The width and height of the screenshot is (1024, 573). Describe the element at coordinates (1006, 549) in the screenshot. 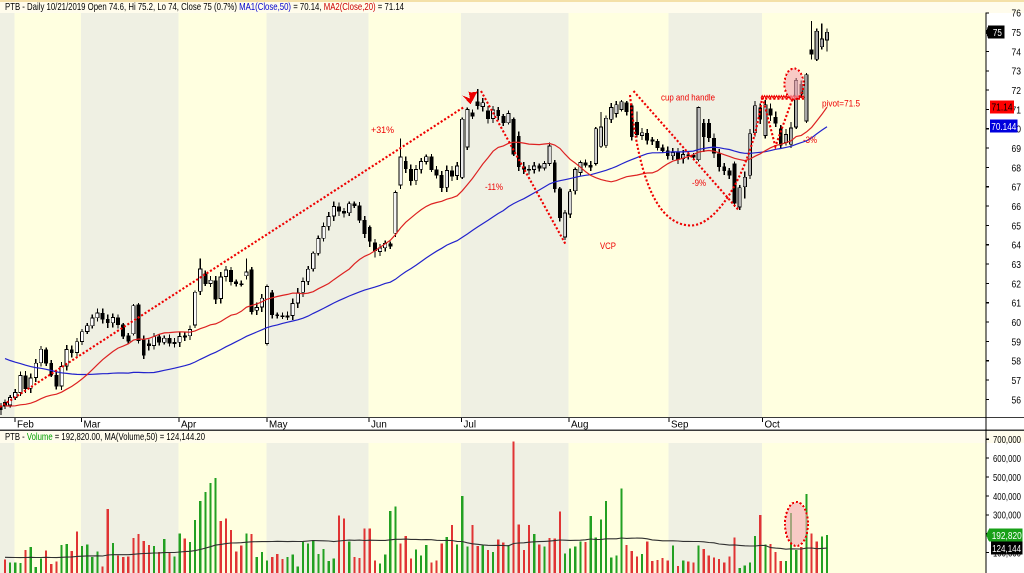

I see `svg-text: 124,144` at that location.